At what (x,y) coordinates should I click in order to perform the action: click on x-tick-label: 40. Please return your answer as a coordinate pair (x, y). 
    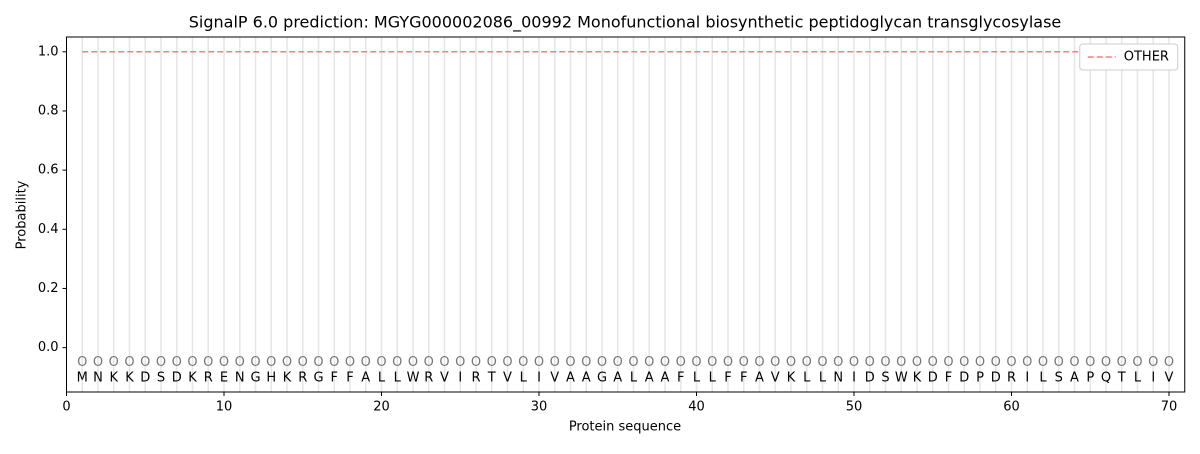
    Looking at the image, I should click on (696, 407).